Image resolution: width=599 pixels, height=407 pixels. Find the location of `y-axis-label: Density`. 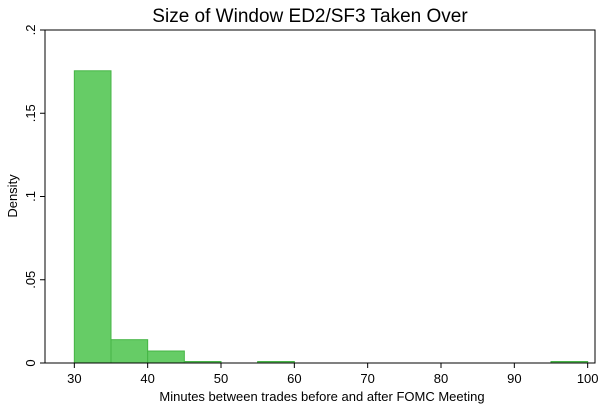

y-axis-label: Density is located at coordinates (12, 196).